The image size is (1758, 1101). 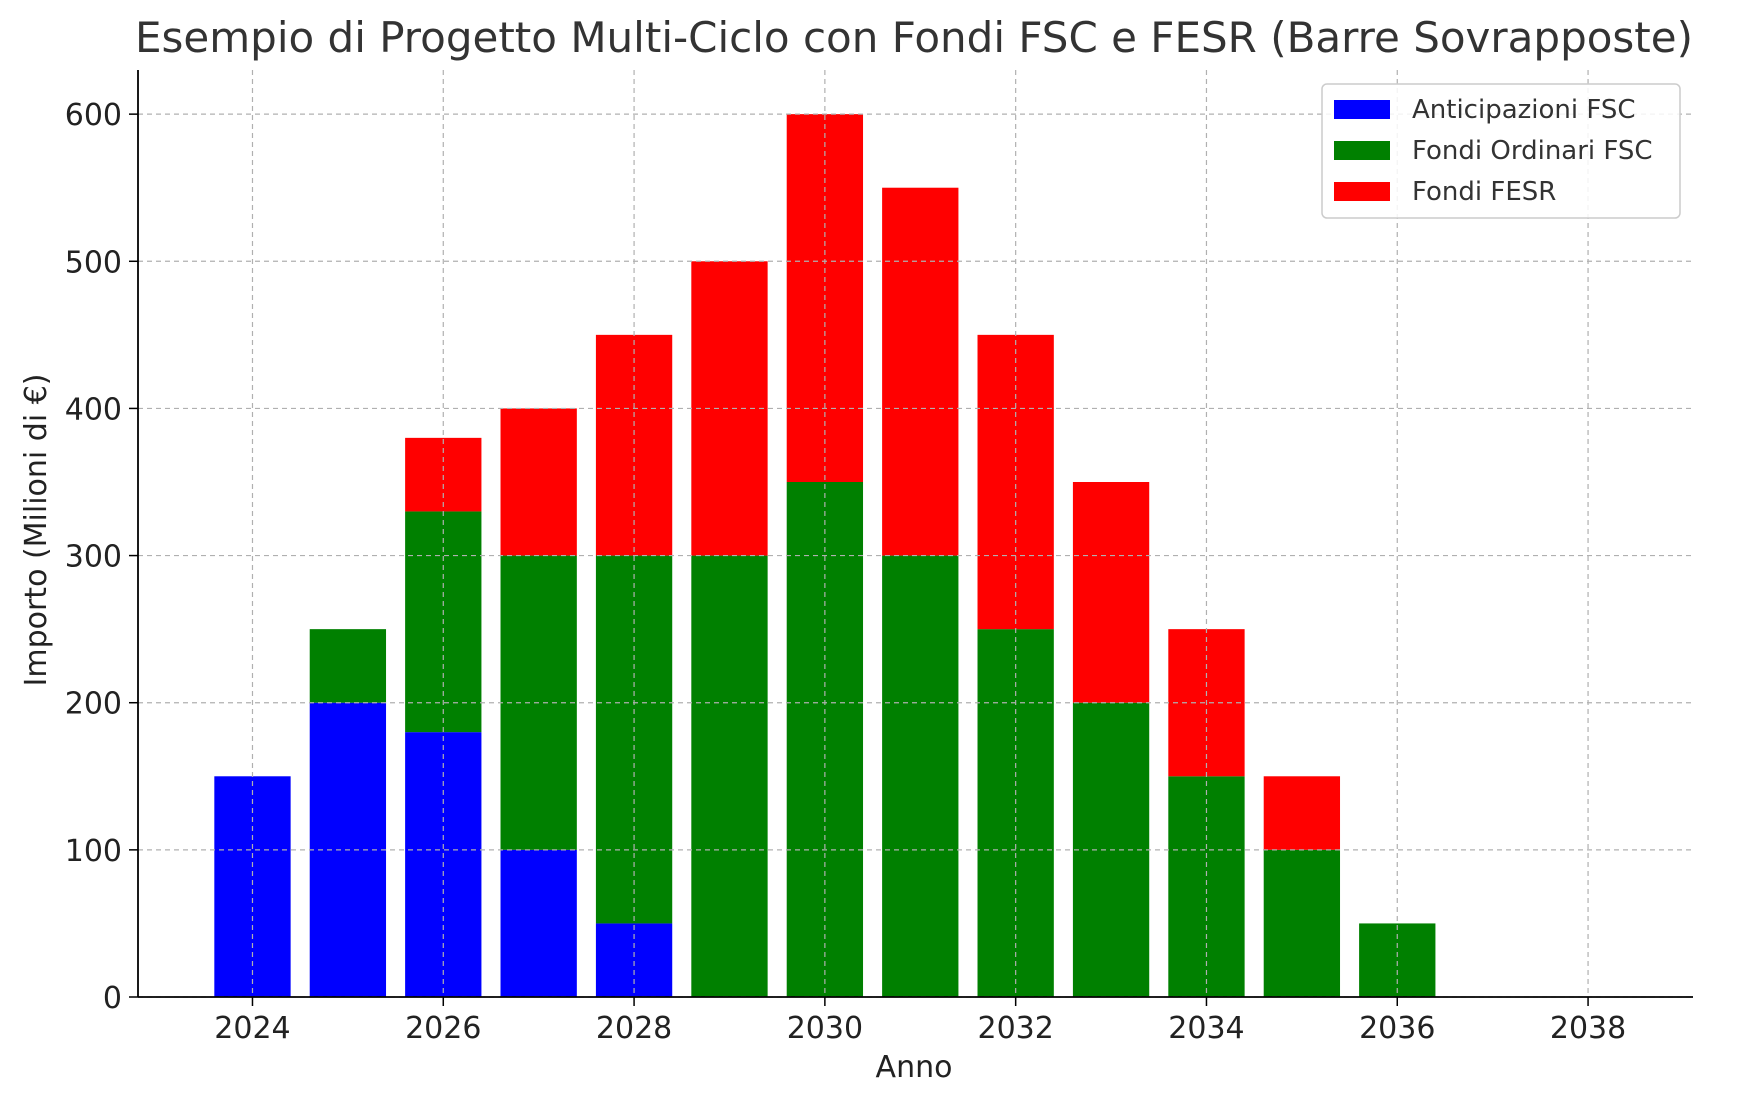 I want to click on x-tick-label: 2030, so click(x=825, y=1028).